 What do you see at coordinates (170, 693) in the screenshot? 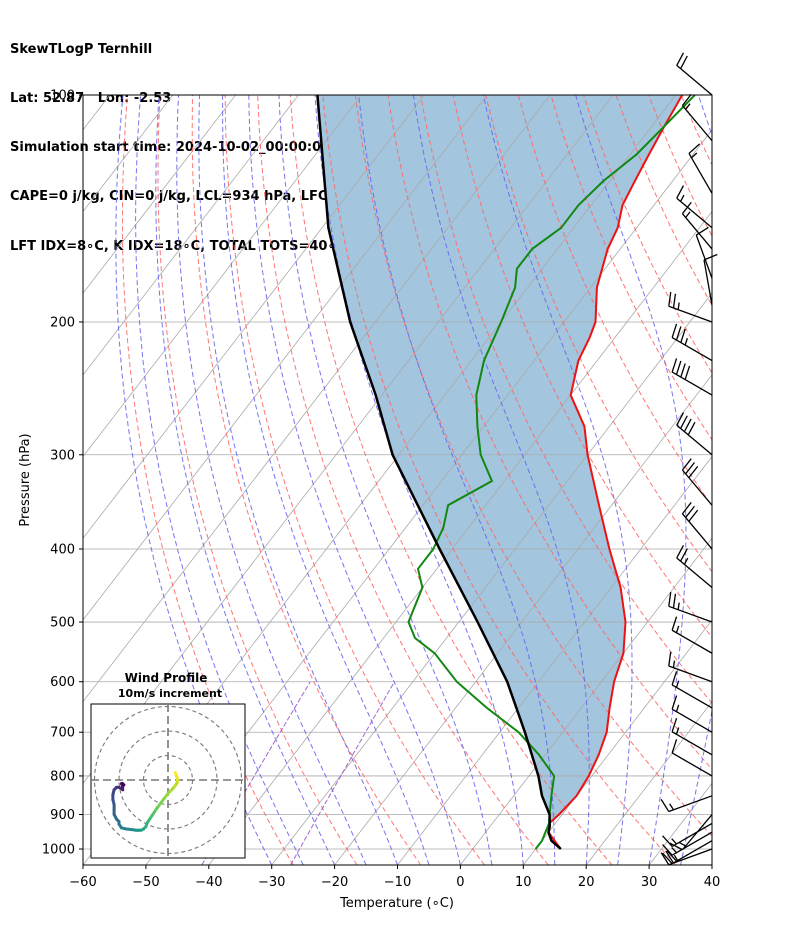
I see `hodograph-subtitle: 10m/s increment` at bounding box center [170, 693].